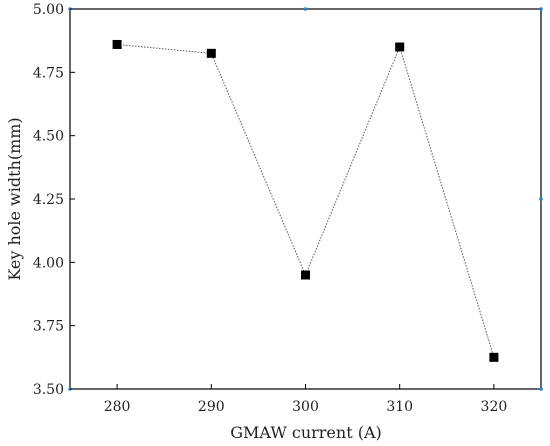 Image resolution: width=550 pixels, height=446 pixels. What do you see at coordinates (48, 327) in the screenshot?
I see `y-tick-label: 3.75` at bounding box center [48, 327].